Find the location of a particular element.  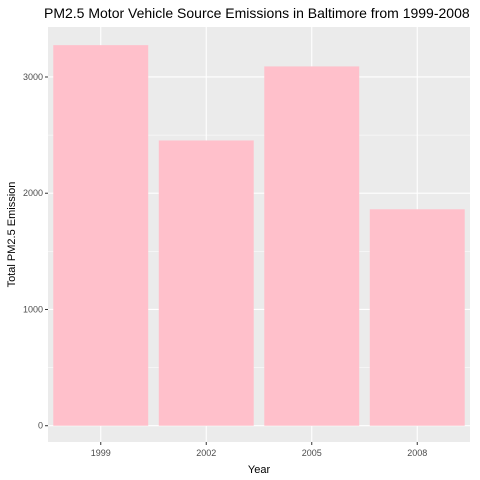

bar-2002 is located at coordinates (206, 283).